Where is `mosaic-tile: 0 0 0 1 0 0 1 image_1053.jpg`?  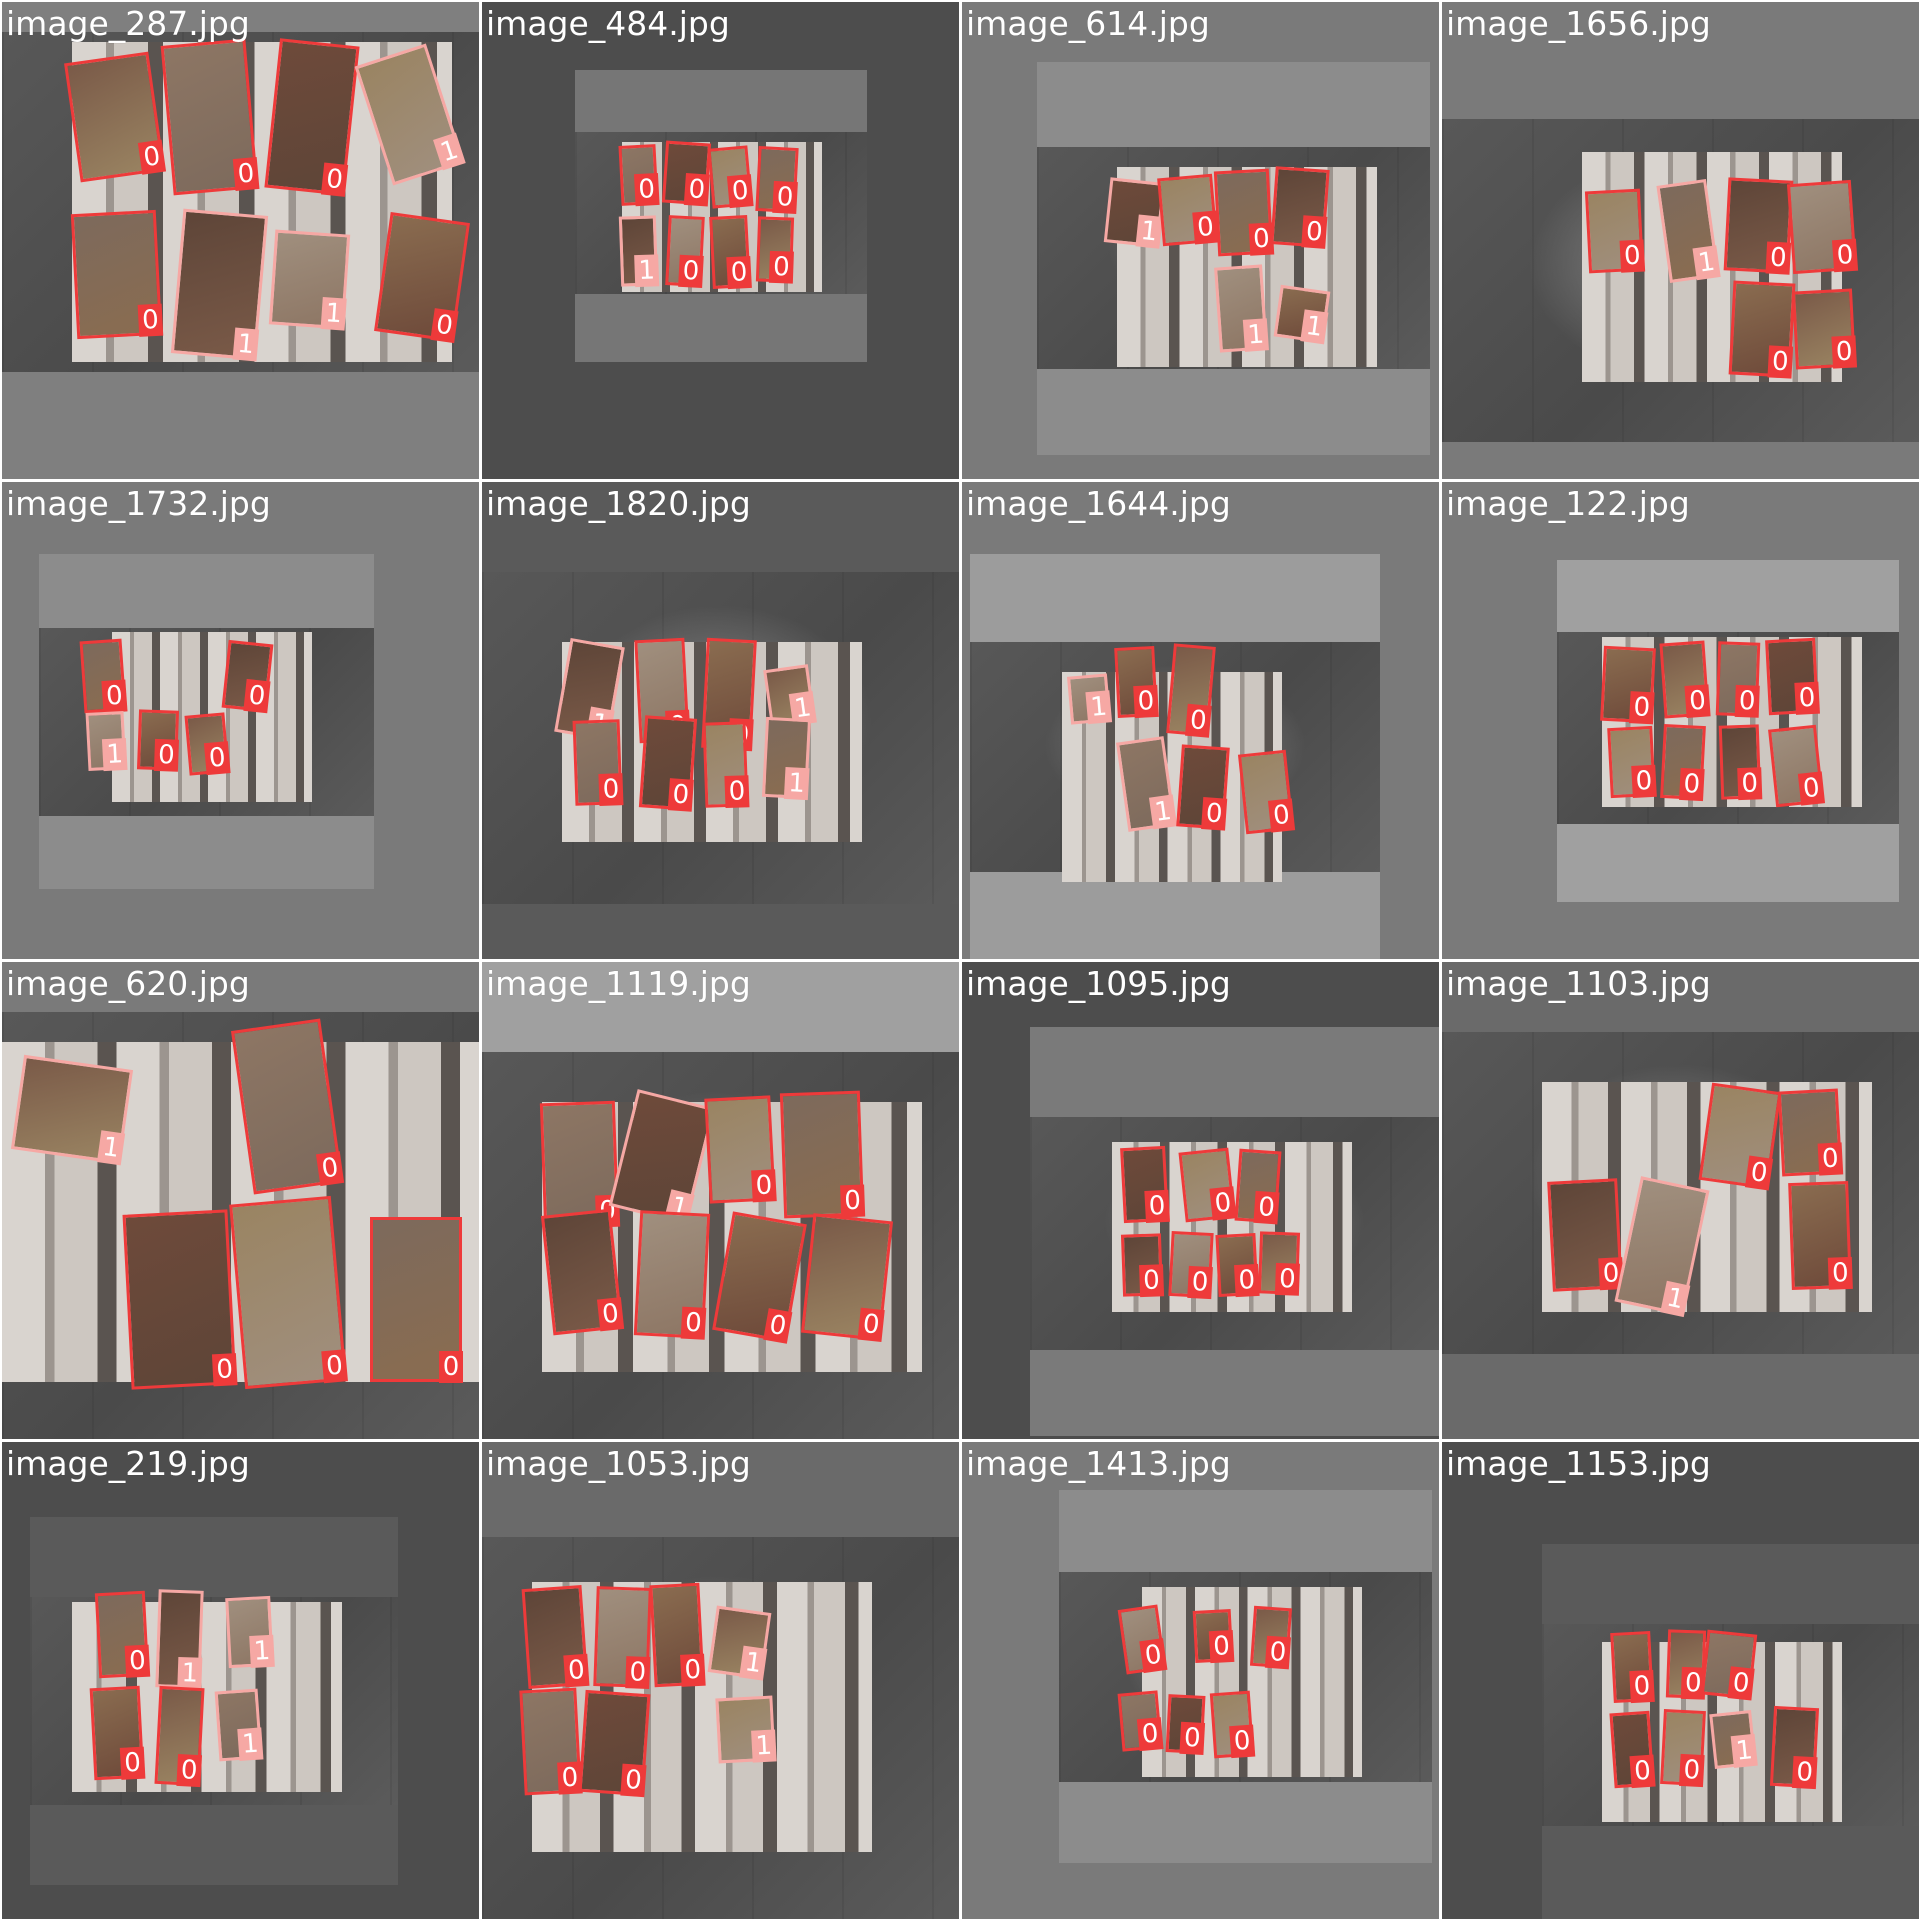 mosaic-tile: 0 0 0 1 0 0 1 image_1053.jpg is located at coordinates (720, 1680).